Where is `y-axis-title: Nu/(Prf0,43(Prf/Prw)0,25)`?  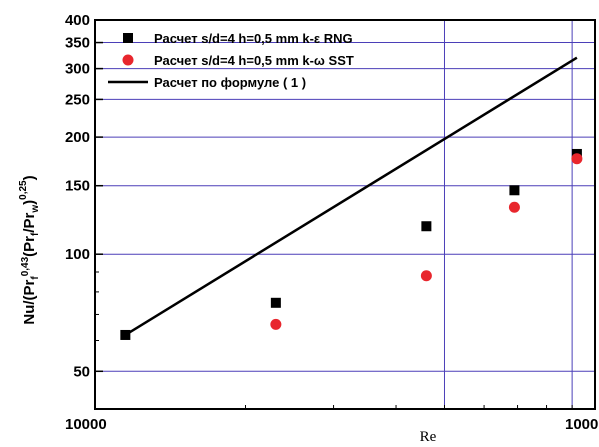 y-axis-title: Nu/(Prf0,43(Prf/Prw)0,25) is located at coordinates (29, 249).